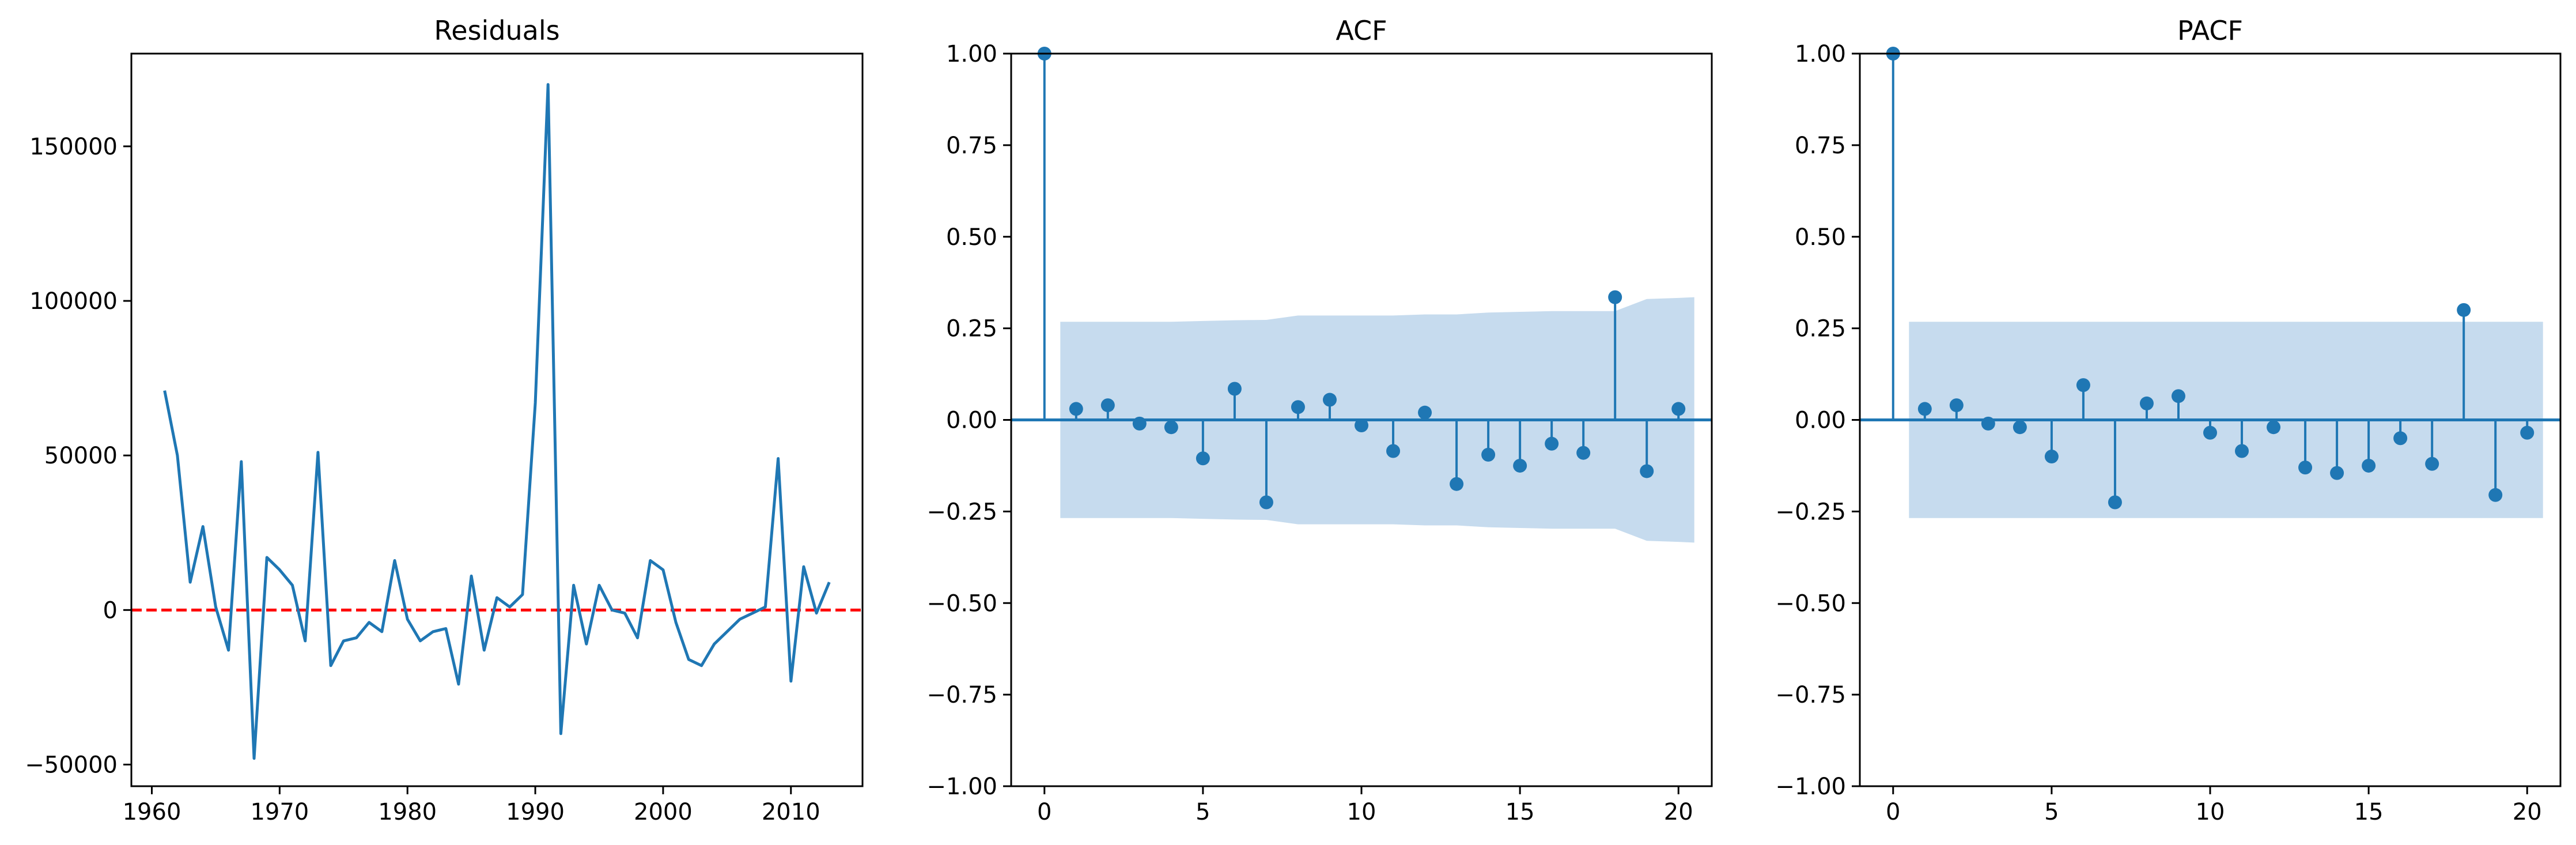 The width and height of the screenshot is (2576, 845). I want to click on residuals-x-tick-label: 2010, so click(791, 812).